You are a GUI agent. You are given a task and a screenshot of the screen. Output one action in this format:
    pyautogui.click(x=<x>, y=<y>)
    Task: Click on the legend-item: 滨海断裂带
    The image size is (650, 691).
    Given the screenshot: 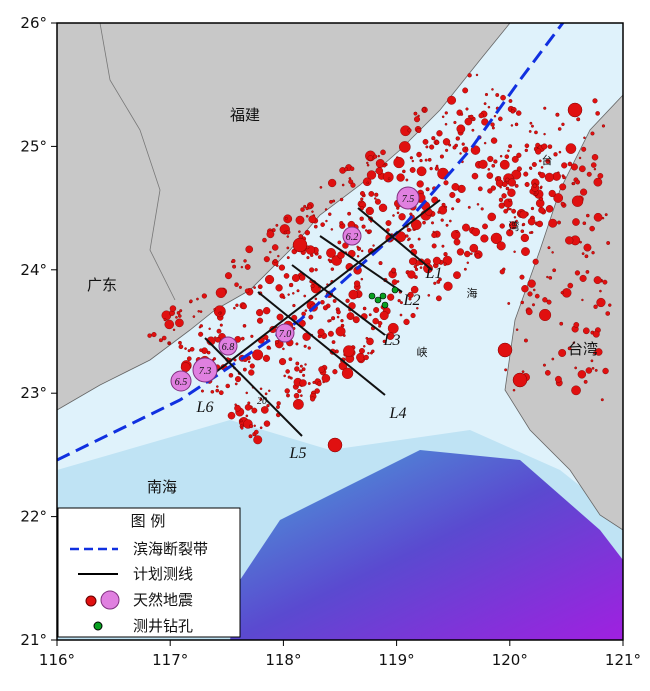 What is the action you would take?
    pyautogui.click(x=170, y=549)
    